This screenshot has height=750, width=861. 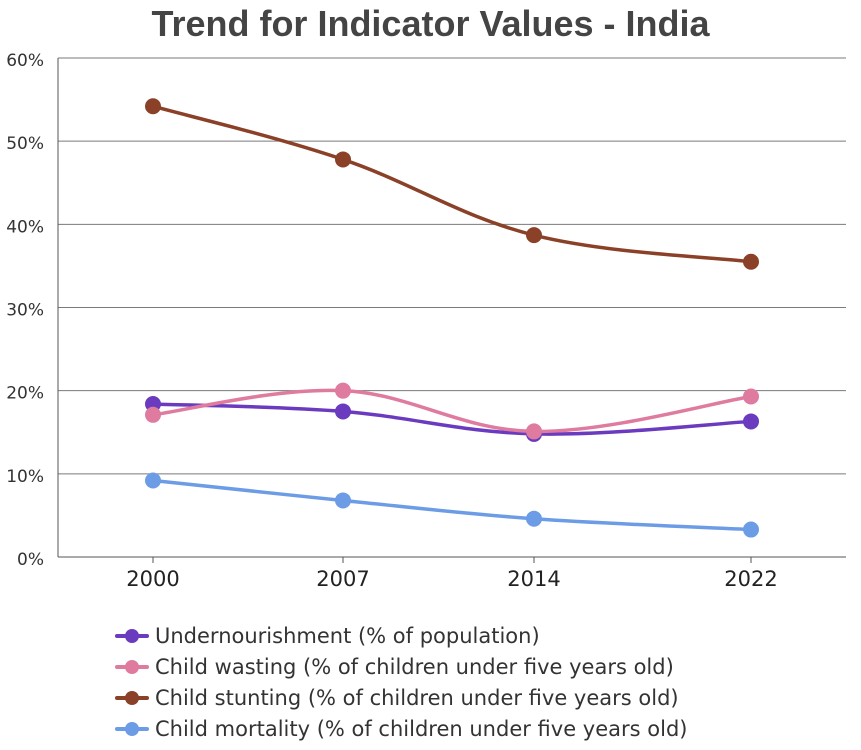 I want to click on legend-item: Undernourishment (% of population), so click(x=401, y=635).